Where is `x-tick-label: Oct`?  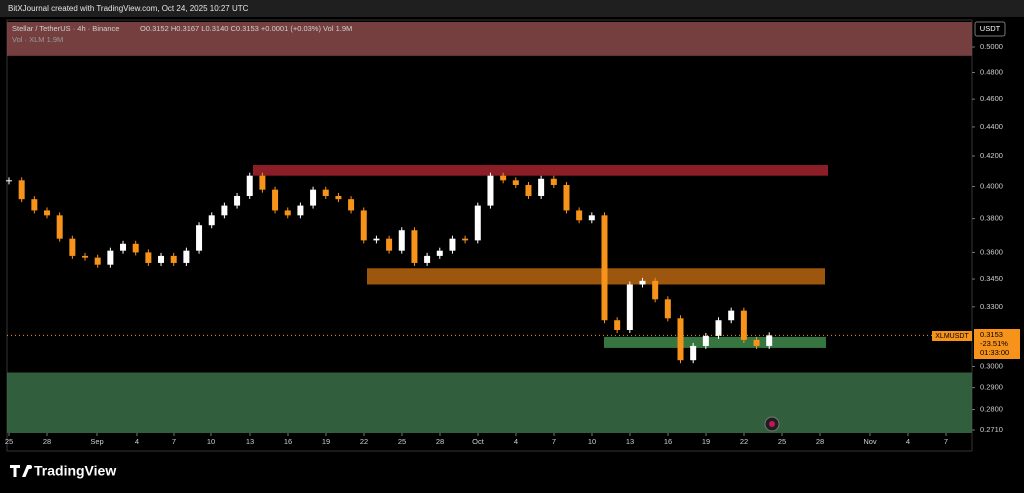
x-tick-label: Oct is located at coordinates (478, 441).